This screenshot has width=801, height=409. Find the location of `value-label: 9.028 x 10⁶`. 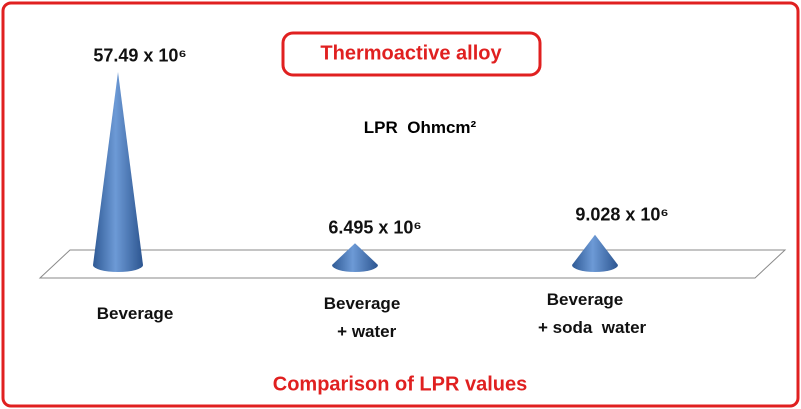

value-label: 9.028 x 10⁶ is located at coordinates (622, 214).